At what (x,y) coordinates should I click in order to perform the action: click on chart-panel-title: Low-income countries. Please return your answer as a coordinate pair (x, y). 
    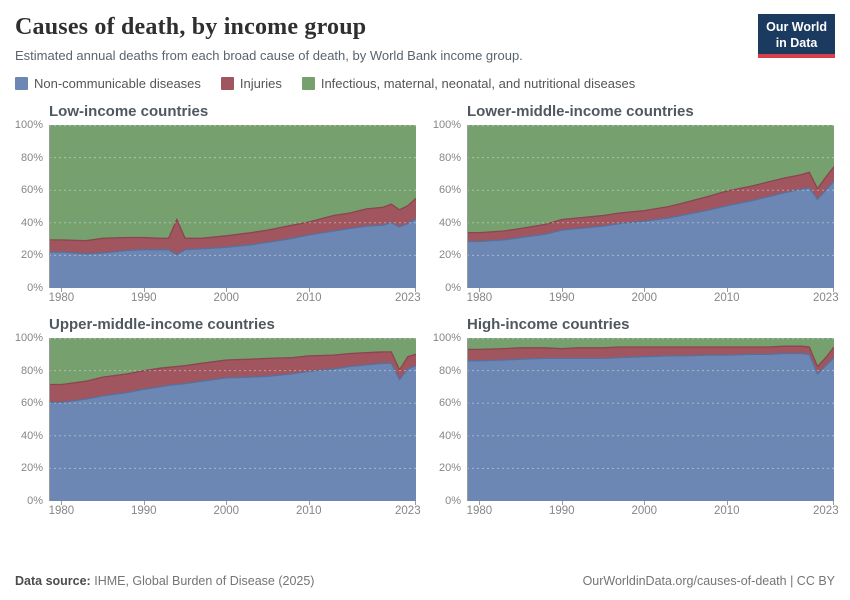
    Looking at the image, I should click on (129, 111).